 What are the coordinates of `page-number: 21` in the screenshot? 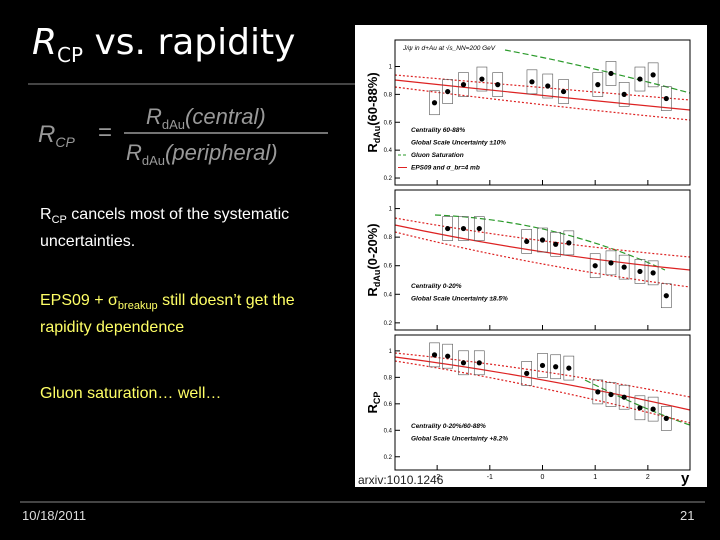 It's located at (687, 515).